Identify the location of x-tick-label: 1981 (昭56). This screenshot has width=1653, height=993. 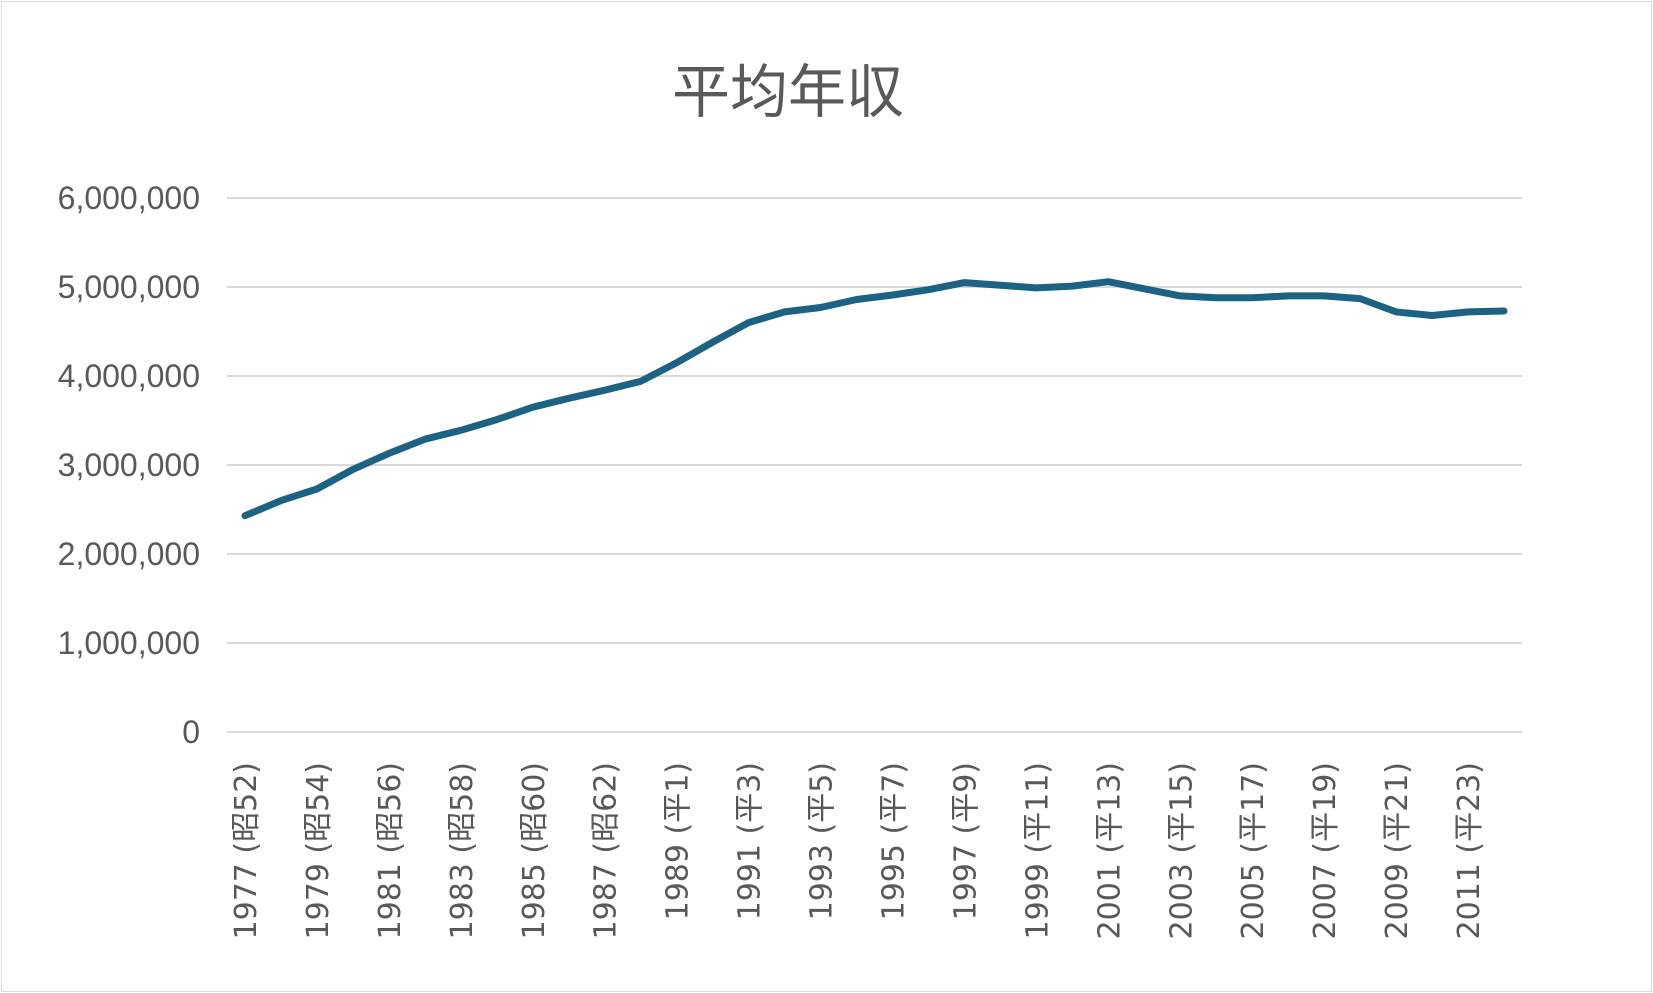
(390, 850).